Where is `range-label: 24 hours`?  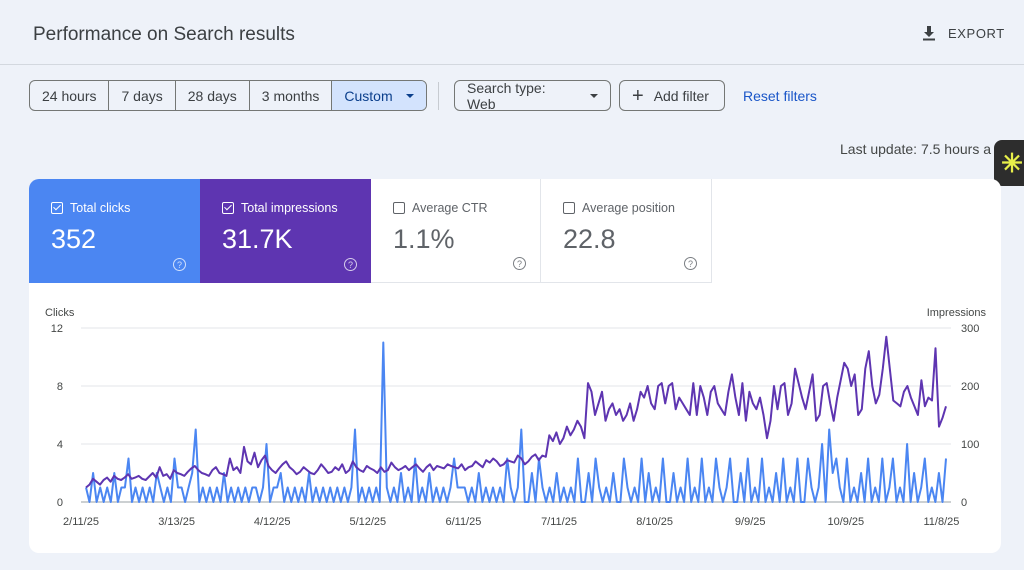 range-label: 24 hours is located at coordinates (69, 95).